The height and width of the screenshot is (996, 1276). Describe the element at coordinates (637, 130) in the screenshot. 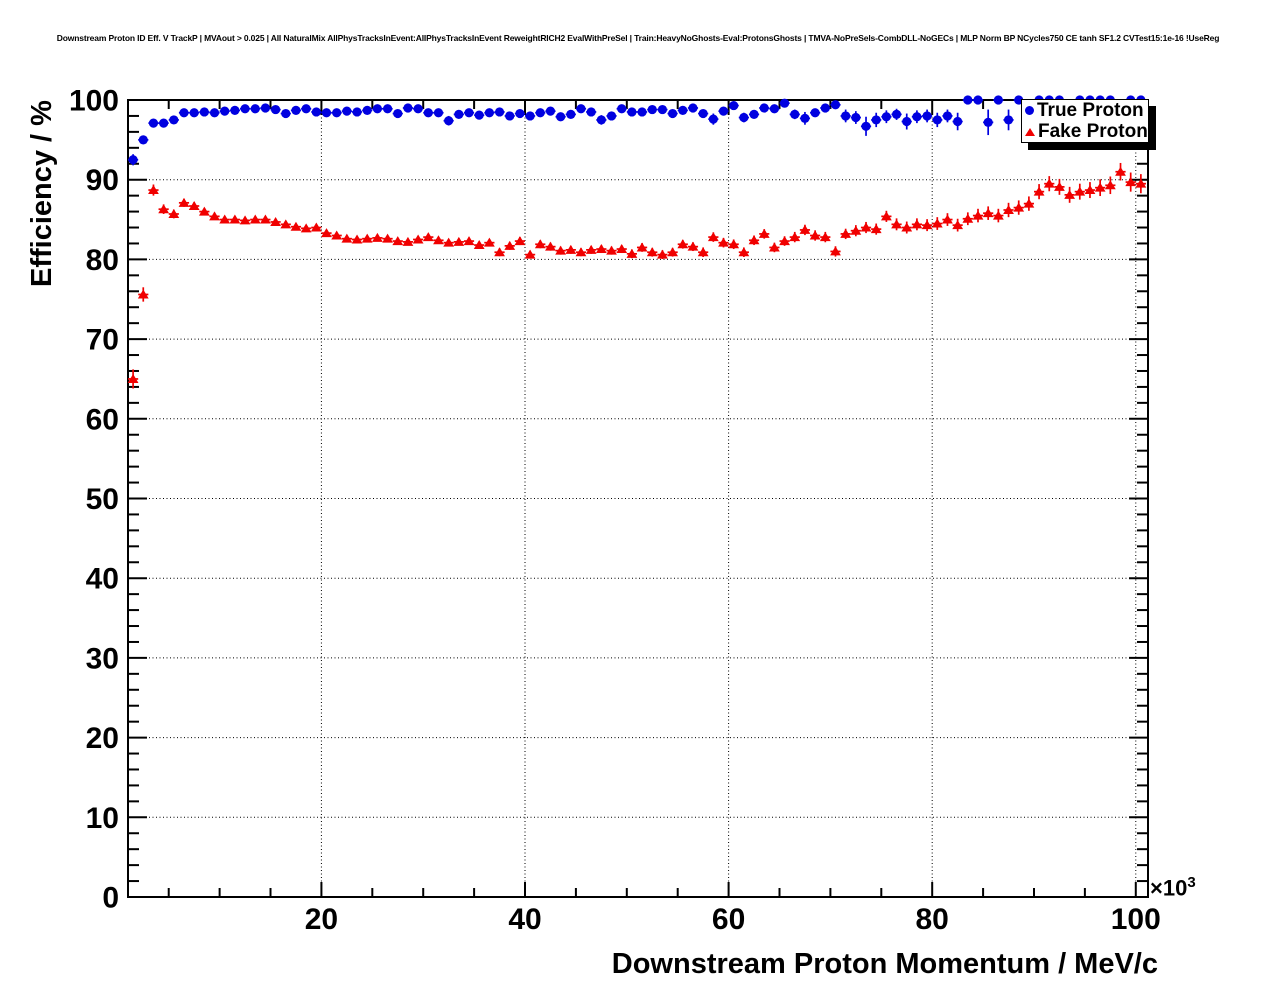

I see `series-true-proton` at that location.